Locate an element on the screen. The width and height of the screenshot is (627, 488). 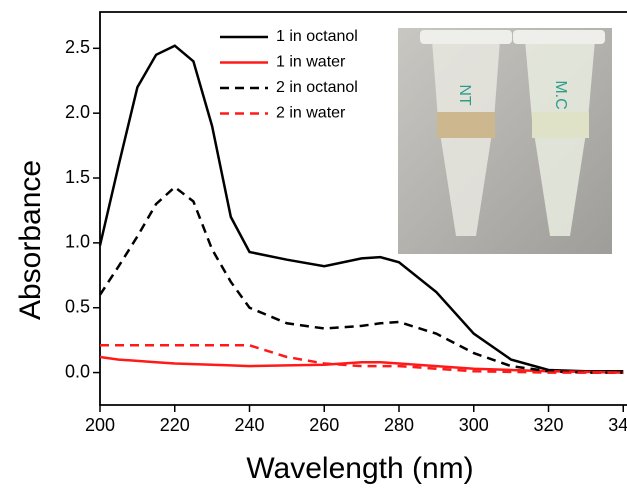
y-tick-label: 0.0 is located at coordinates (77, 371).